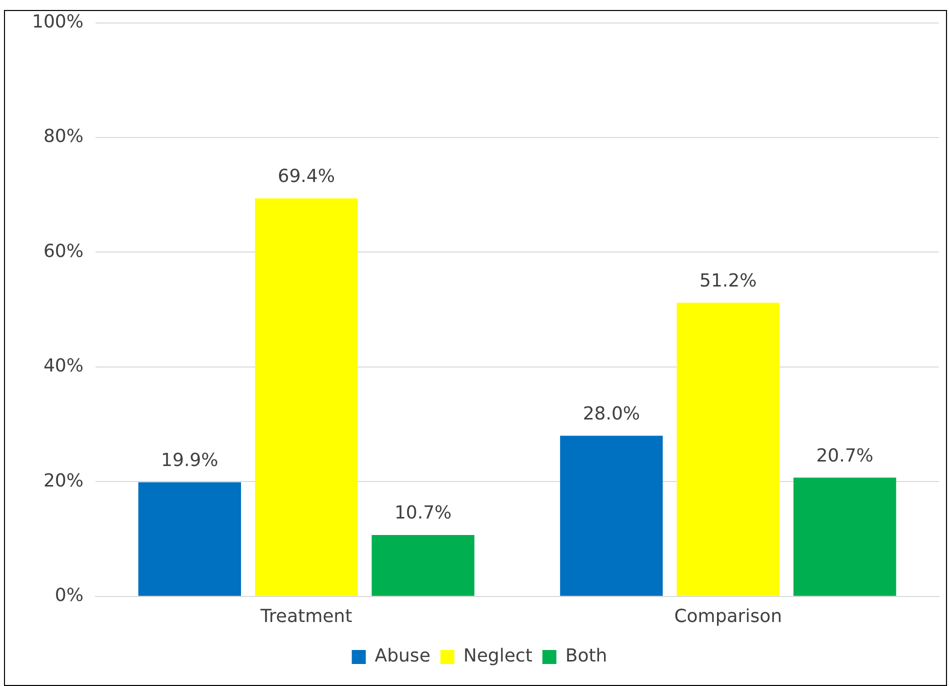  Describe the element at coordinates (306, 616) in the screenshot. I see `x-tick-label: Treatment` at that location.